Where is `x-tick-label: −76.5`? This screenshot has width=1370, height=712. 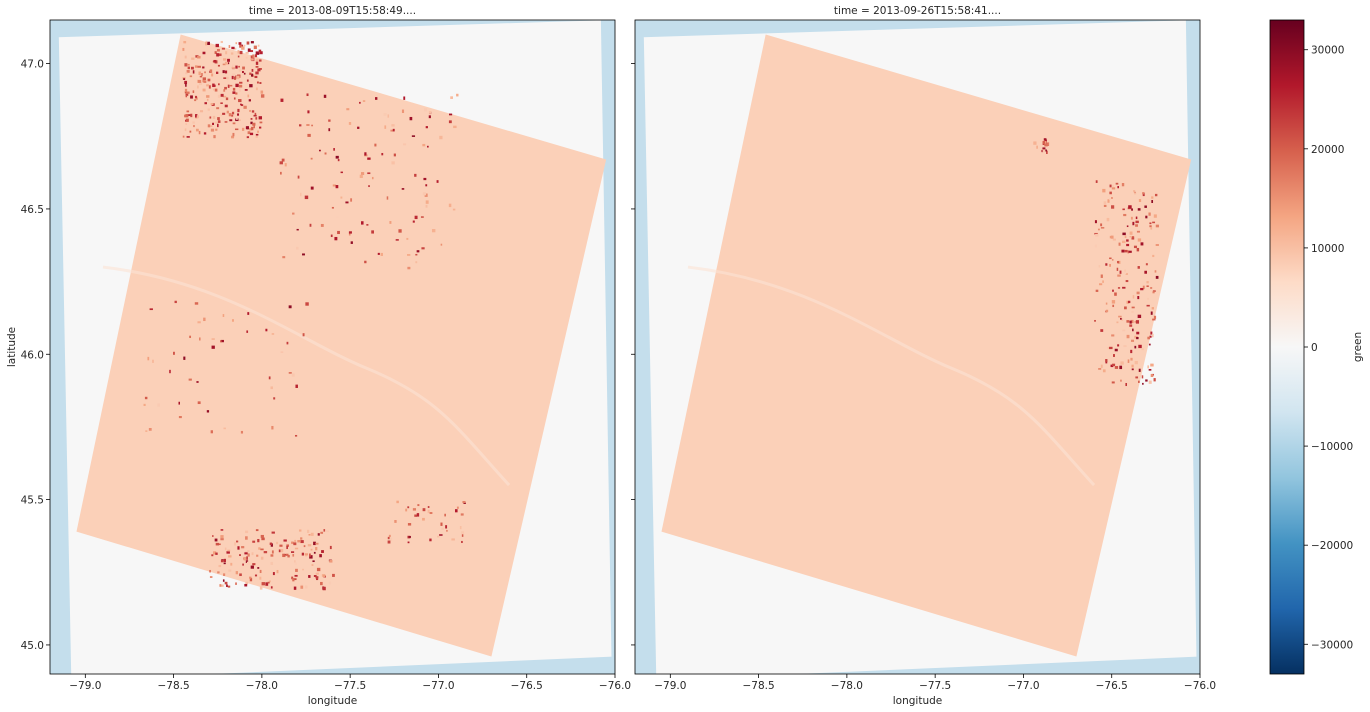 x-tick-label: −76.5 is located at coordinates (527, 686).